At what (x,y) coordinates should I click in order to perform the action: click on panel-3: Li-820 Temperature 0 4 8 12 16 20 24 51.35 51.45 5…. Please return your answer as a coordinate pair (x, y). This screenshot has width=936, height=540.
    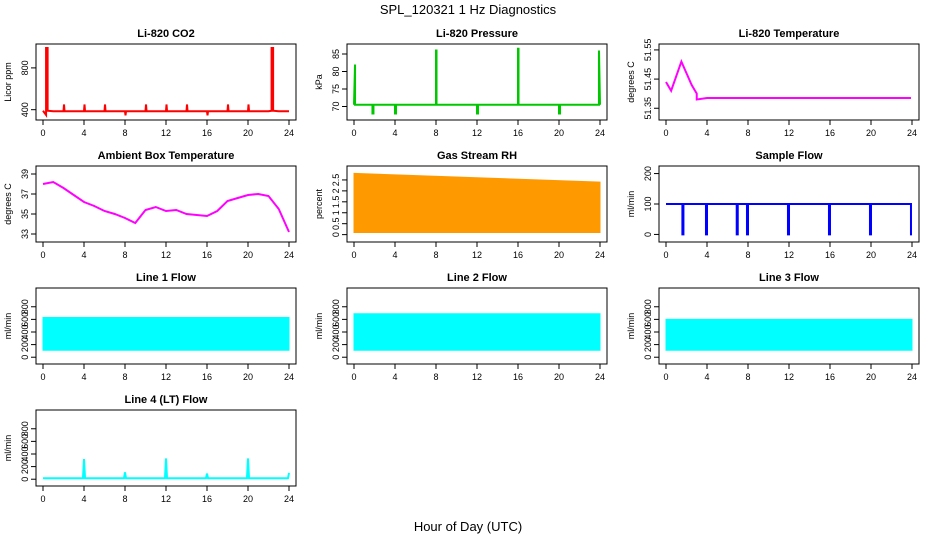
    Looking at the image, I should click on (773, 83).